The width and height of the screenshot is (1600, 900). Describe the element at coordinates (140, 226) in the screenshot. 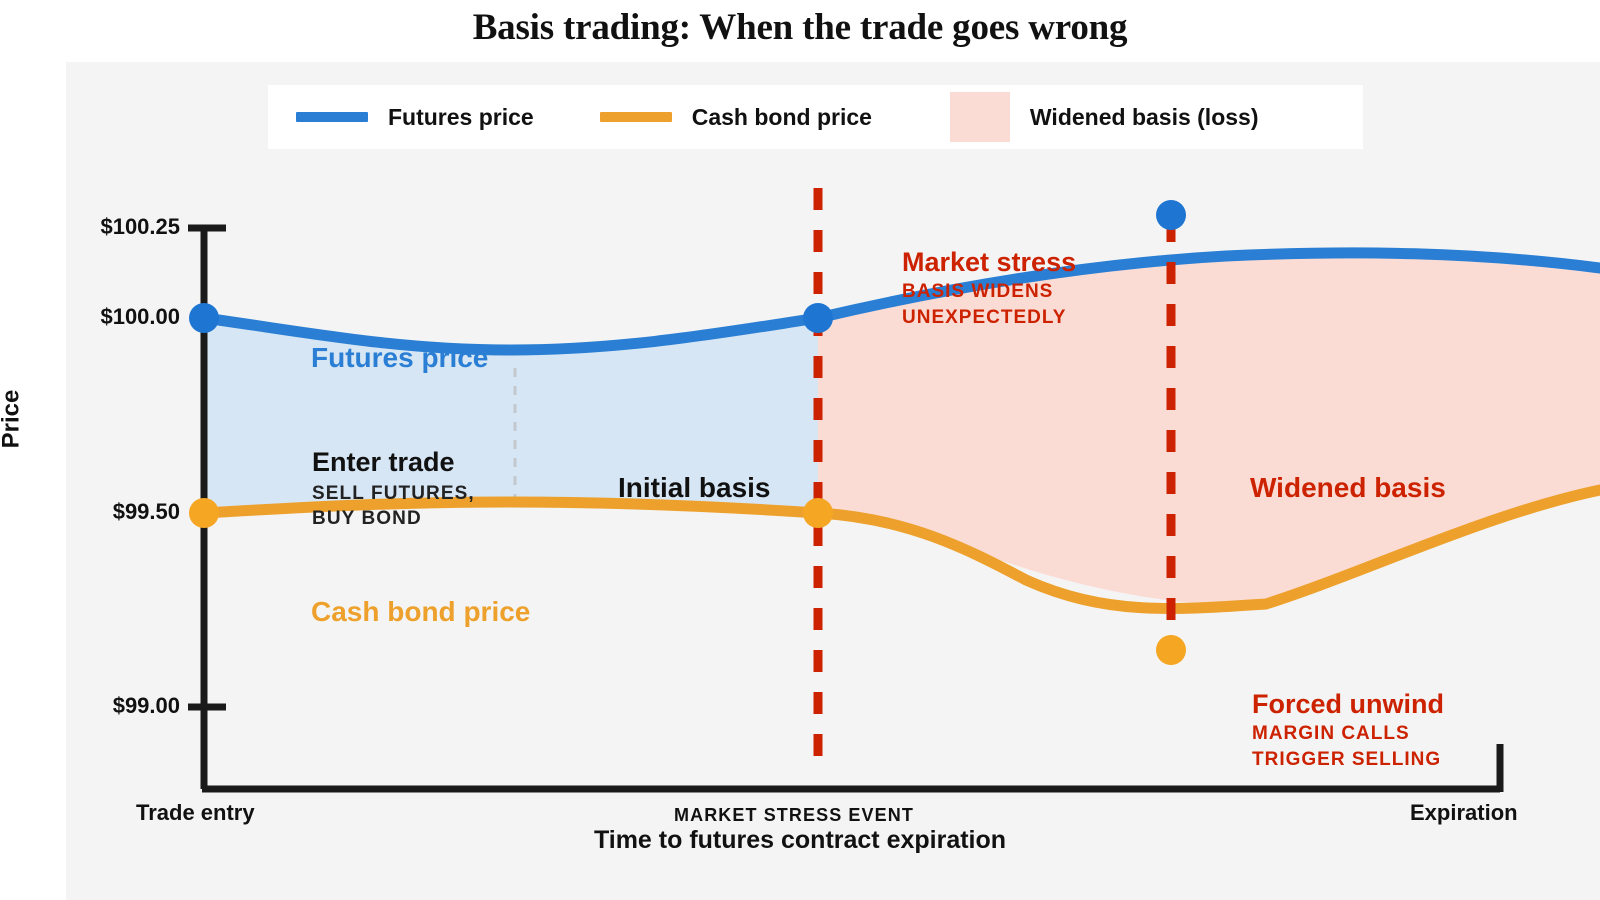

I see `y-tick-label-100-25: $100.25` at that location.